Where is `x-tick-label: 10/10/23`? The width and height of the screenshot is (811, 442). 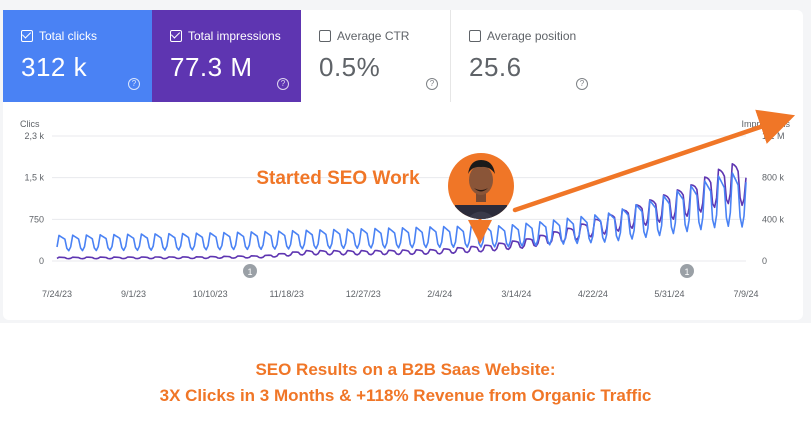
x-tick-label: 10/10/23 is located at coordinates (210, 294).